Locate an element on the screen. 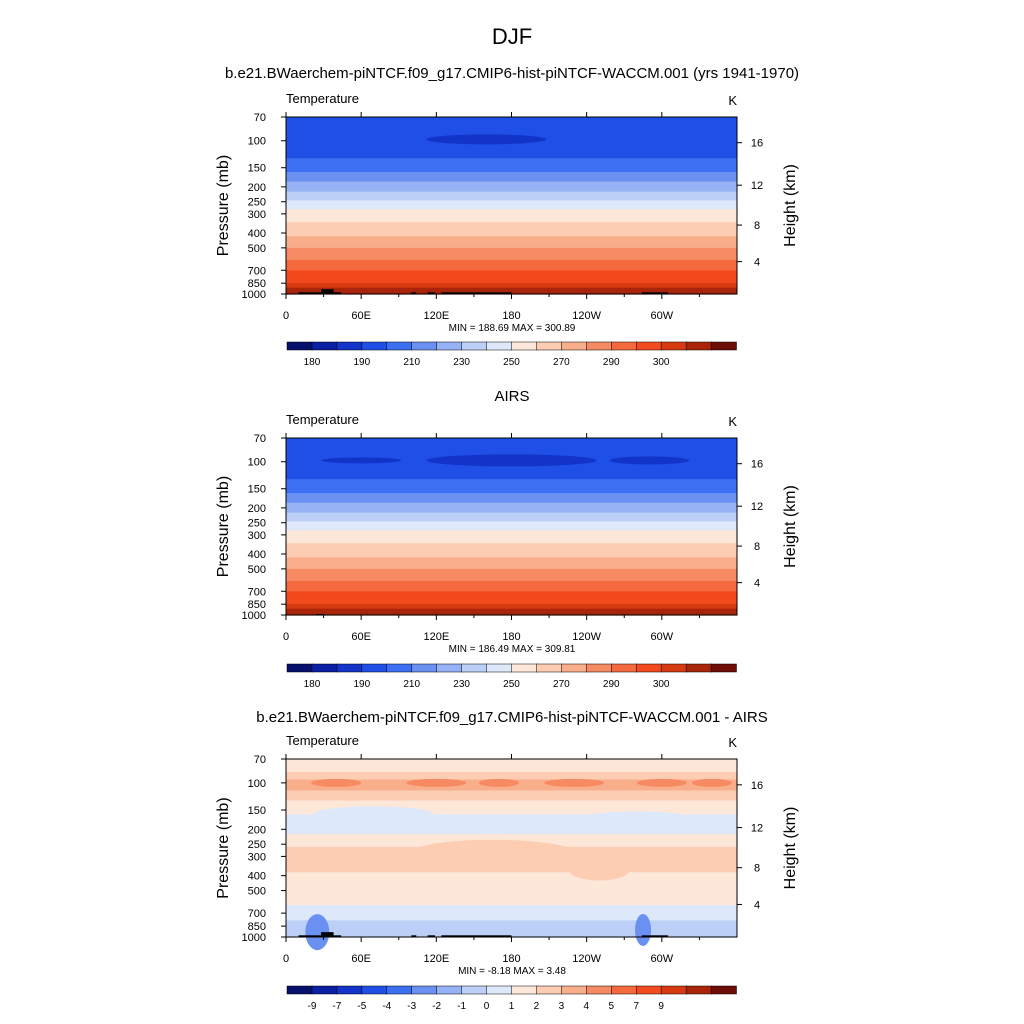 The width and height of the screenshot is (1024, 1024). x-tick-label: 60E is located at coordinates (361, 959).